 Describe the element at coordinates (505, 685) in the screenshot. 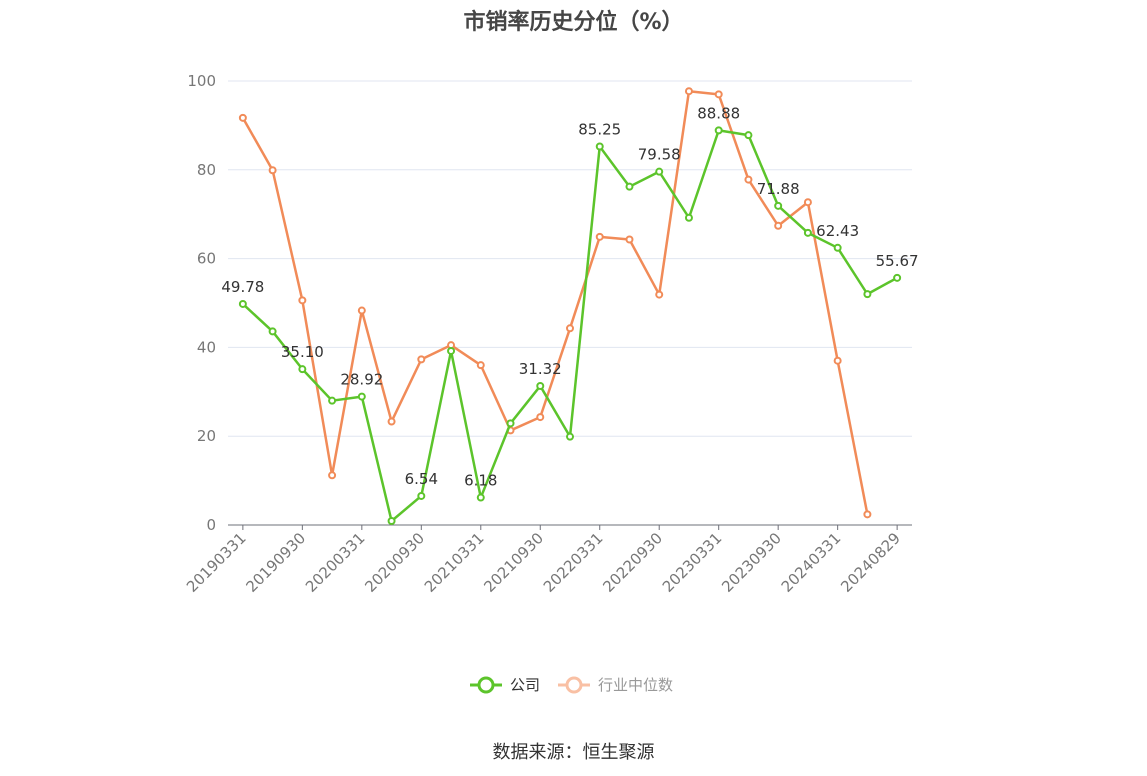

I see `legend-item-company: 公司` at that location.